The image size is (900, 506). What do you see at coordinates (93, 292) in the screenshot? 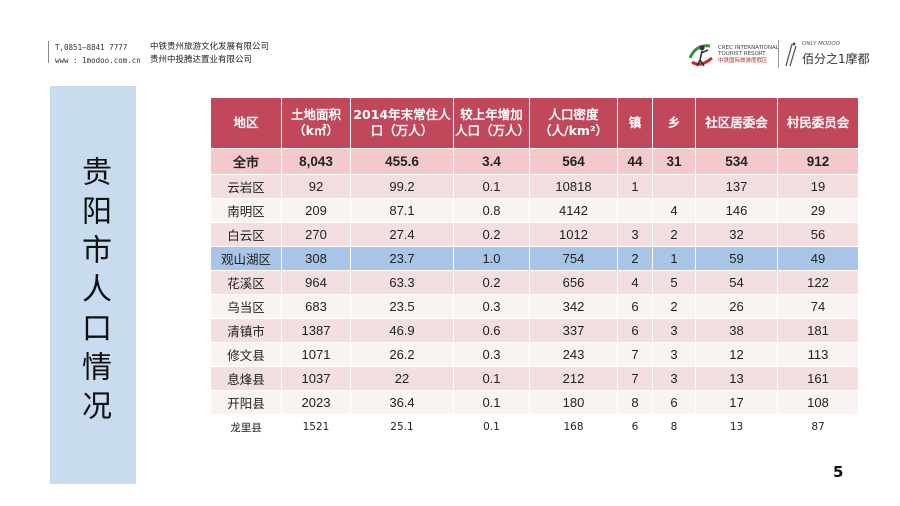
I see `page-title: 贵阳市人口情况` at bounding box center [93, 292].